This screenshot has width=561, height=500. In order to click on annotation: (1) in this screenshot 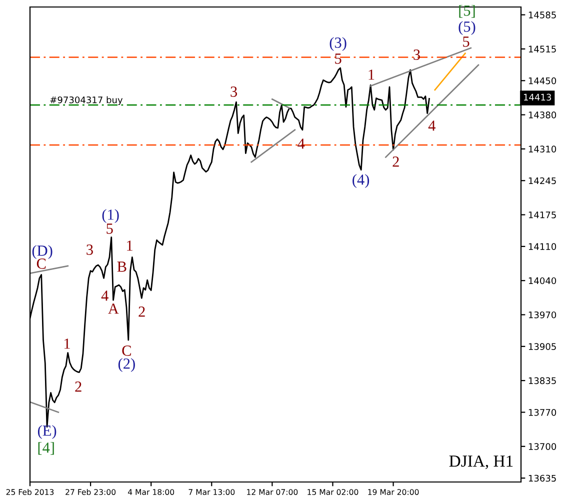, I will do `click(110, 216)`.